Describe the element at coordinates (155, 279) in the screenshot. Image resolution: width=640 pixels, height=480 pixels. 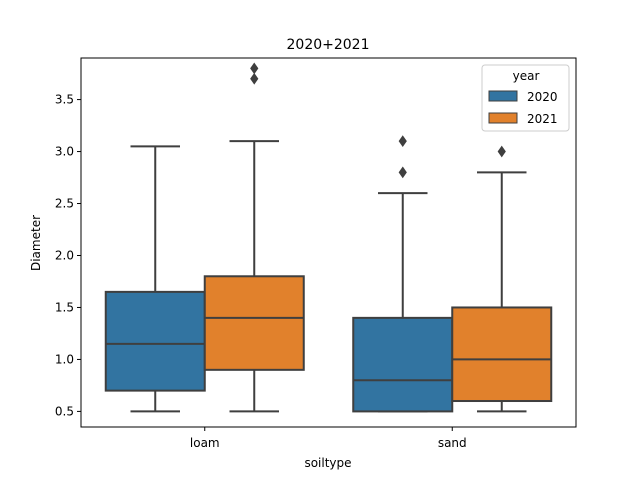
I see `box-2020-loam` at that location.